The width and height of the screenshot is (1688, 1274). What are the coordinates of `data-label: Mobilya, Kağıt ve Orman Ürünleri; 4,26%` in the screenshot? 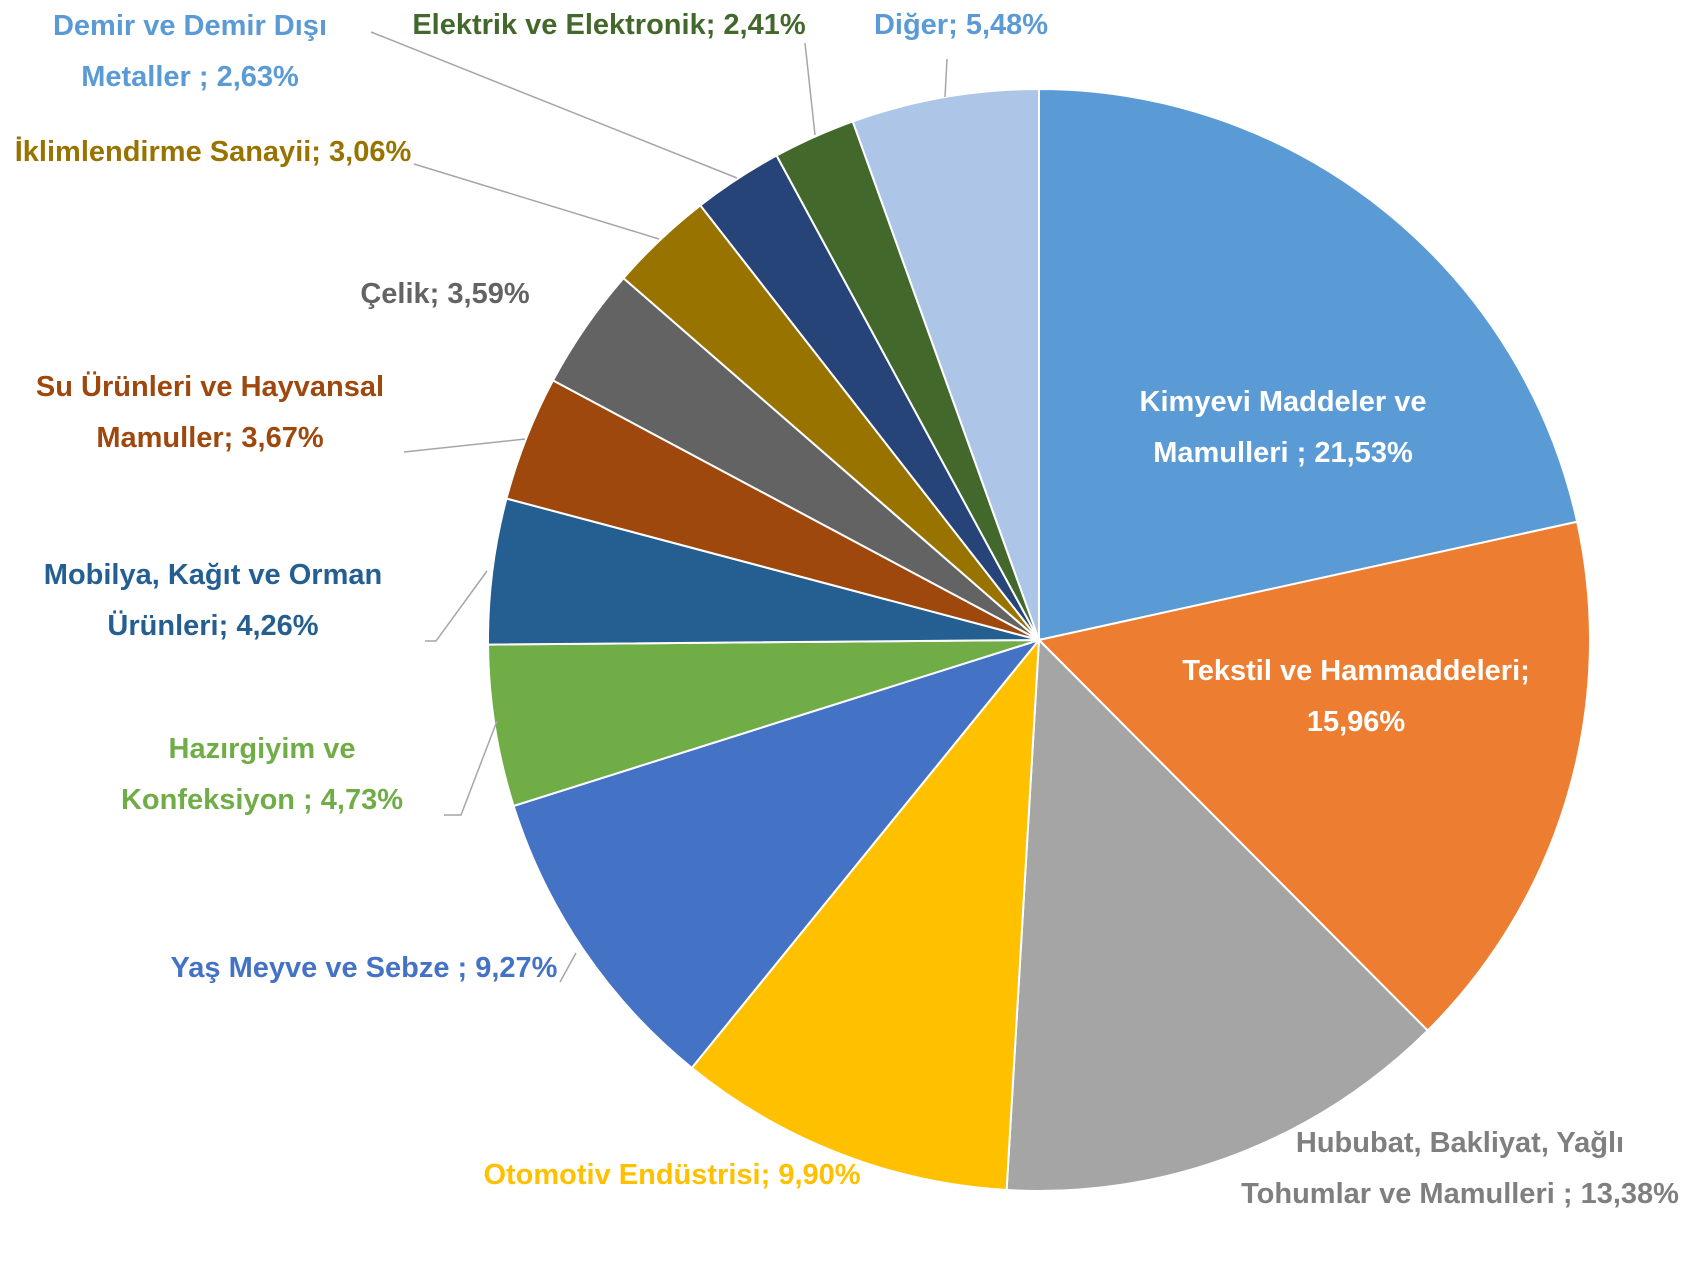 It's located at (213, 601).